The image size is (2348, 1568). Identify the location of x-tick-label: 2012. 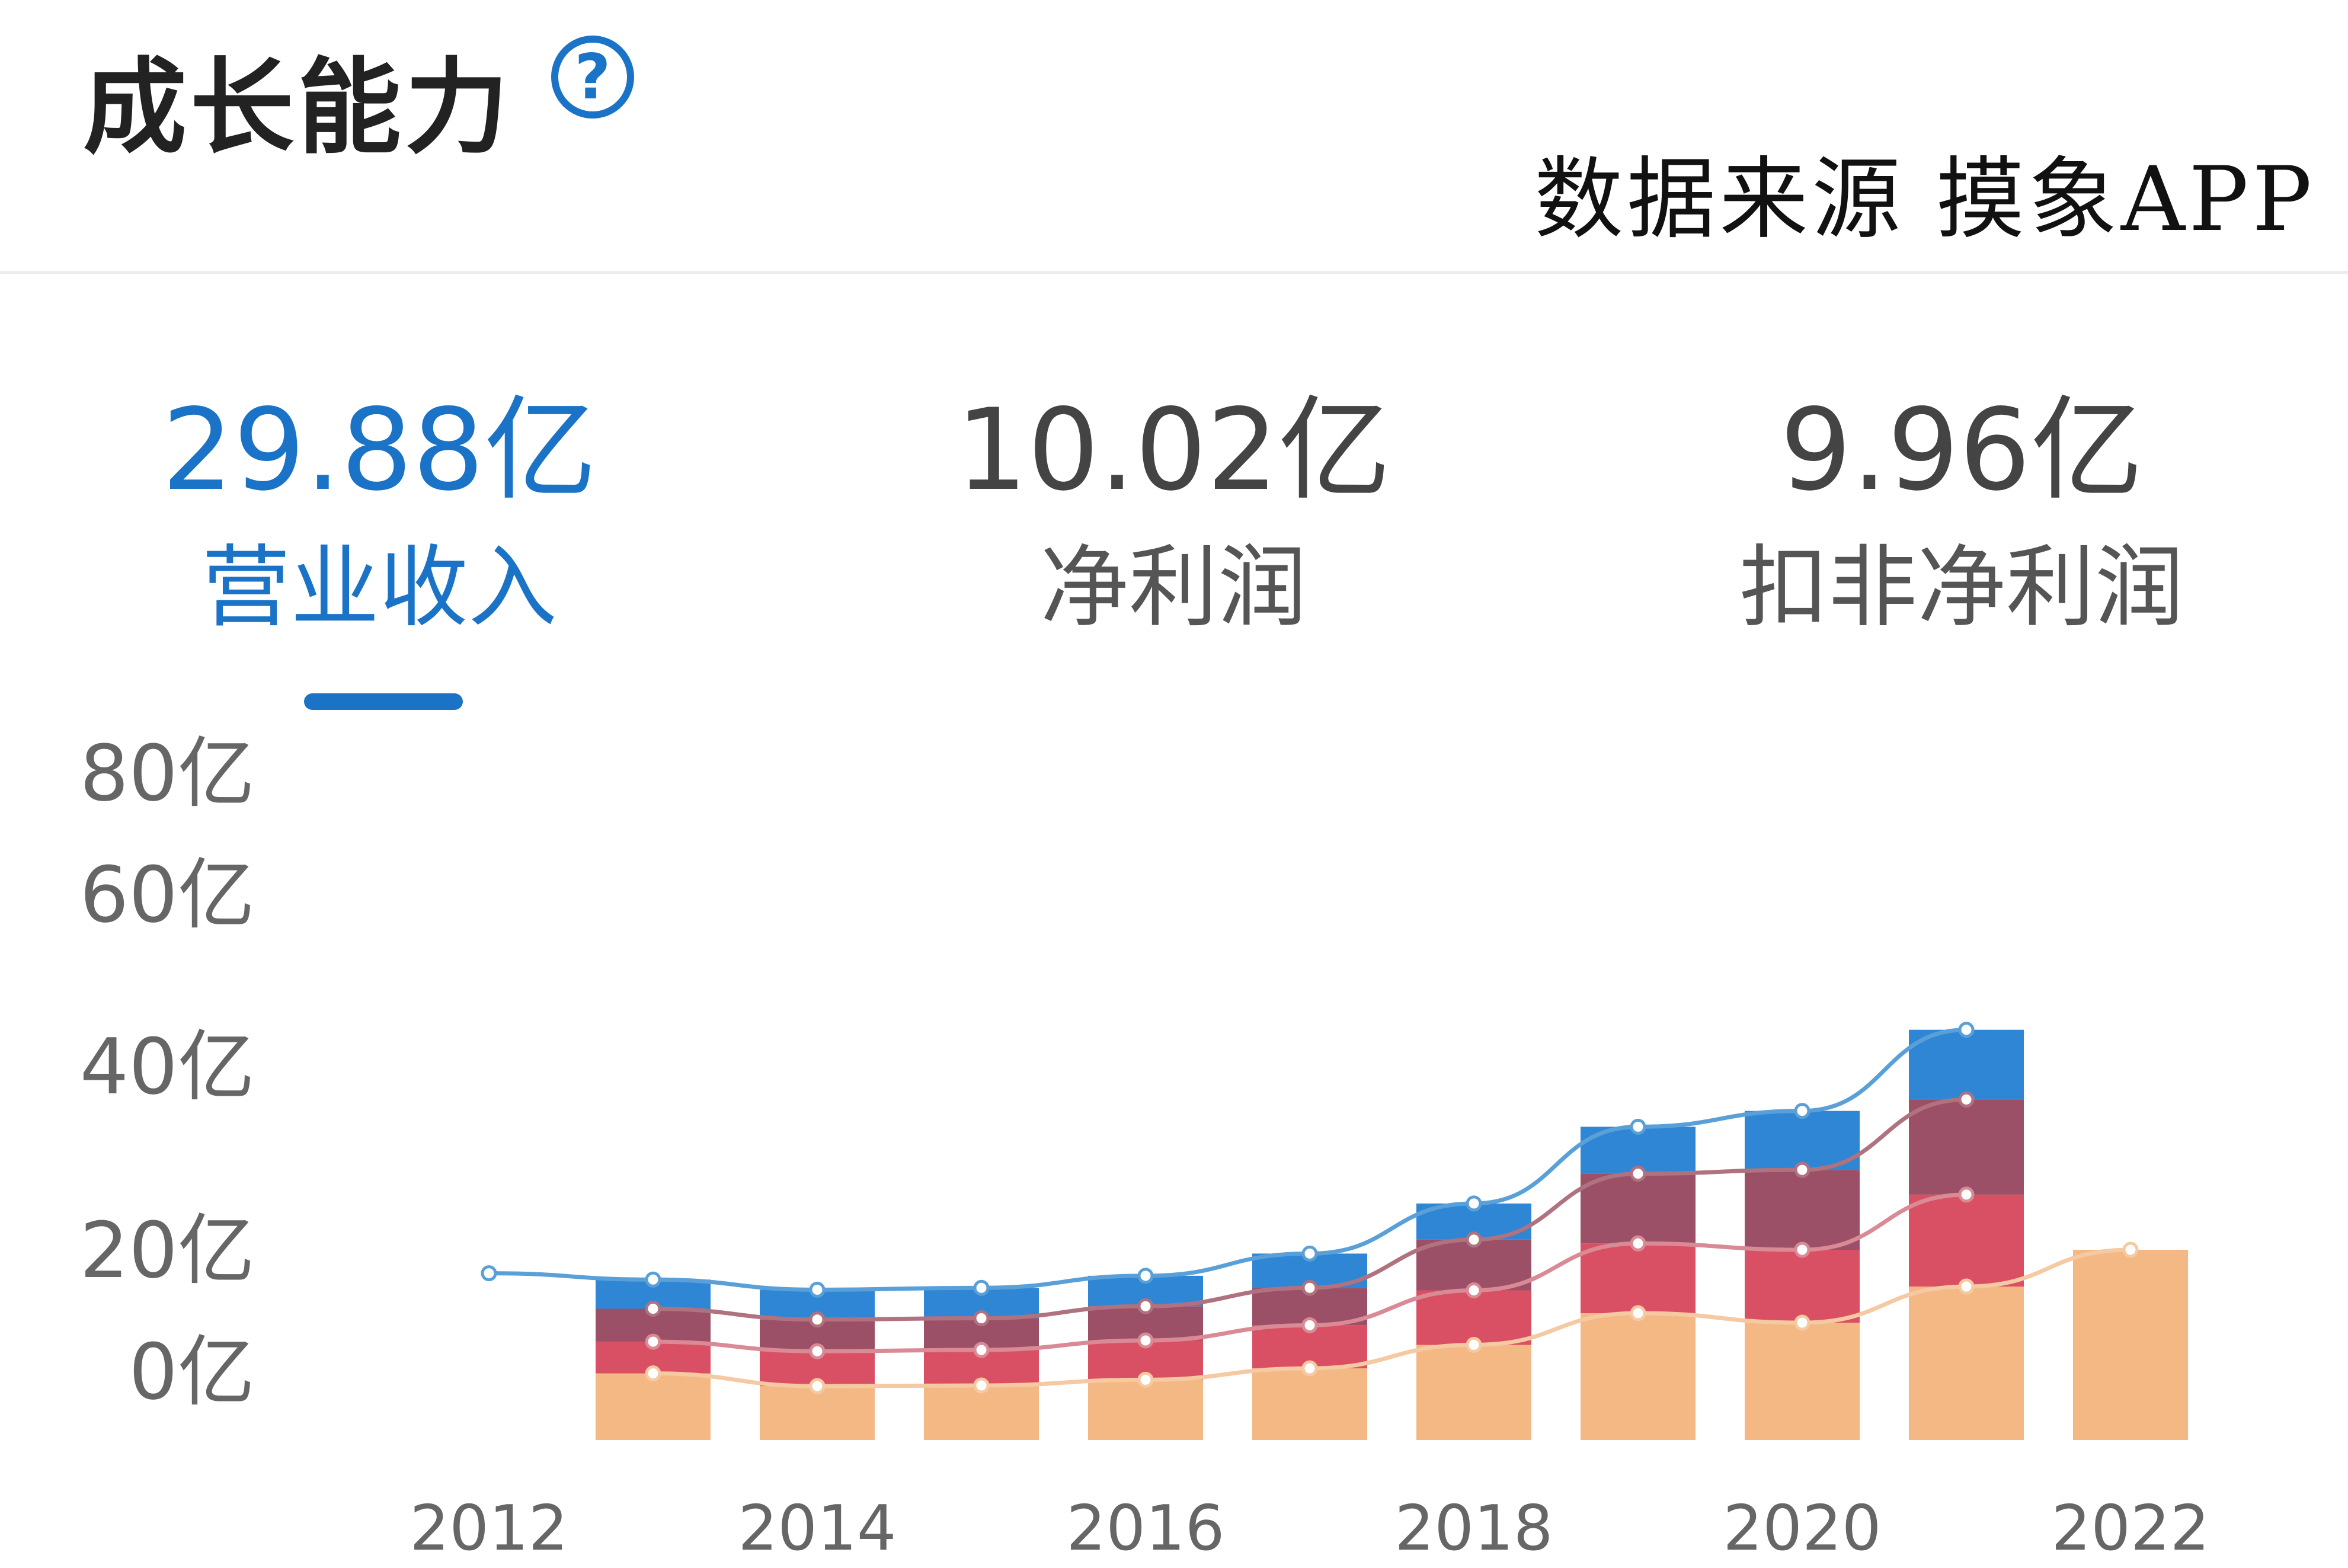
(489, 1528).